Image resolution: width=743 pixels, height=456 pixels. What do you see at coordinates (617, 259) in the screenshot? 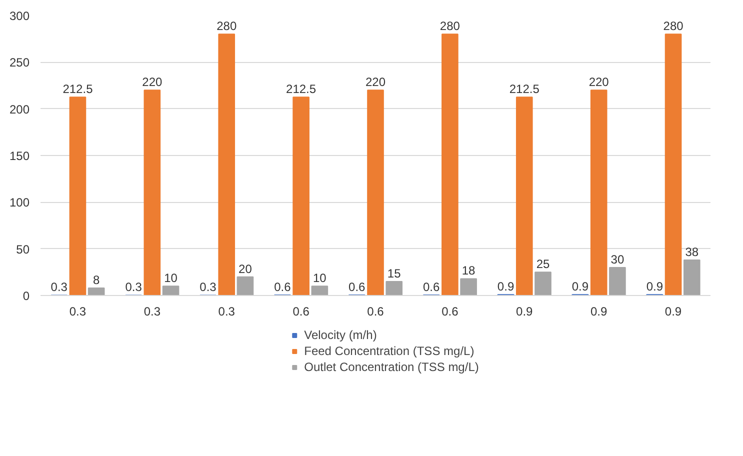
I see `data-label: 30` at bounding box center [617, 259].